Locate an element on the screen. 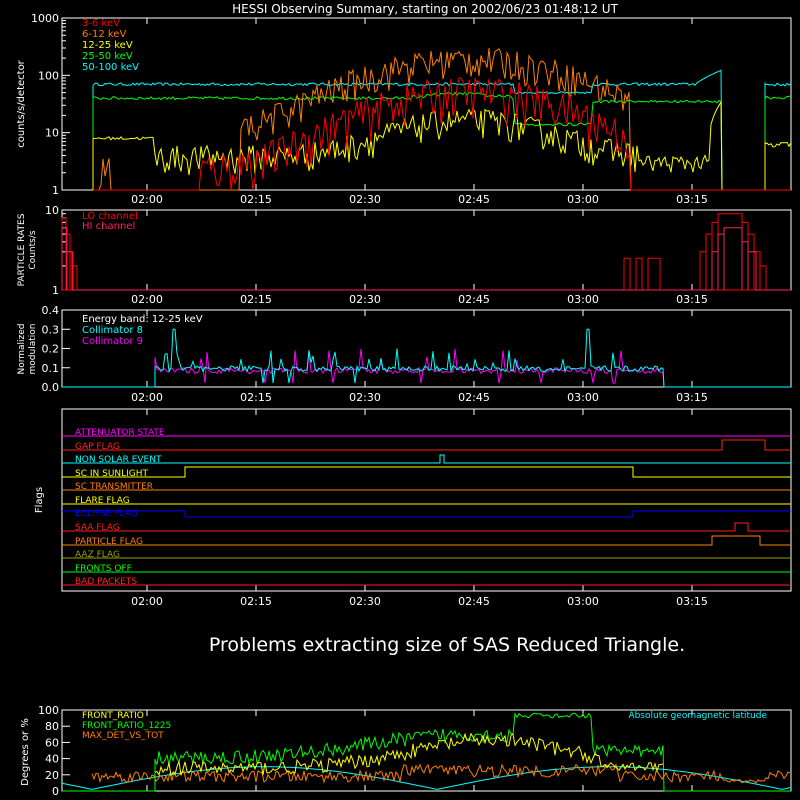  legend-entry: LO channel is located at coordinates (110, 216).